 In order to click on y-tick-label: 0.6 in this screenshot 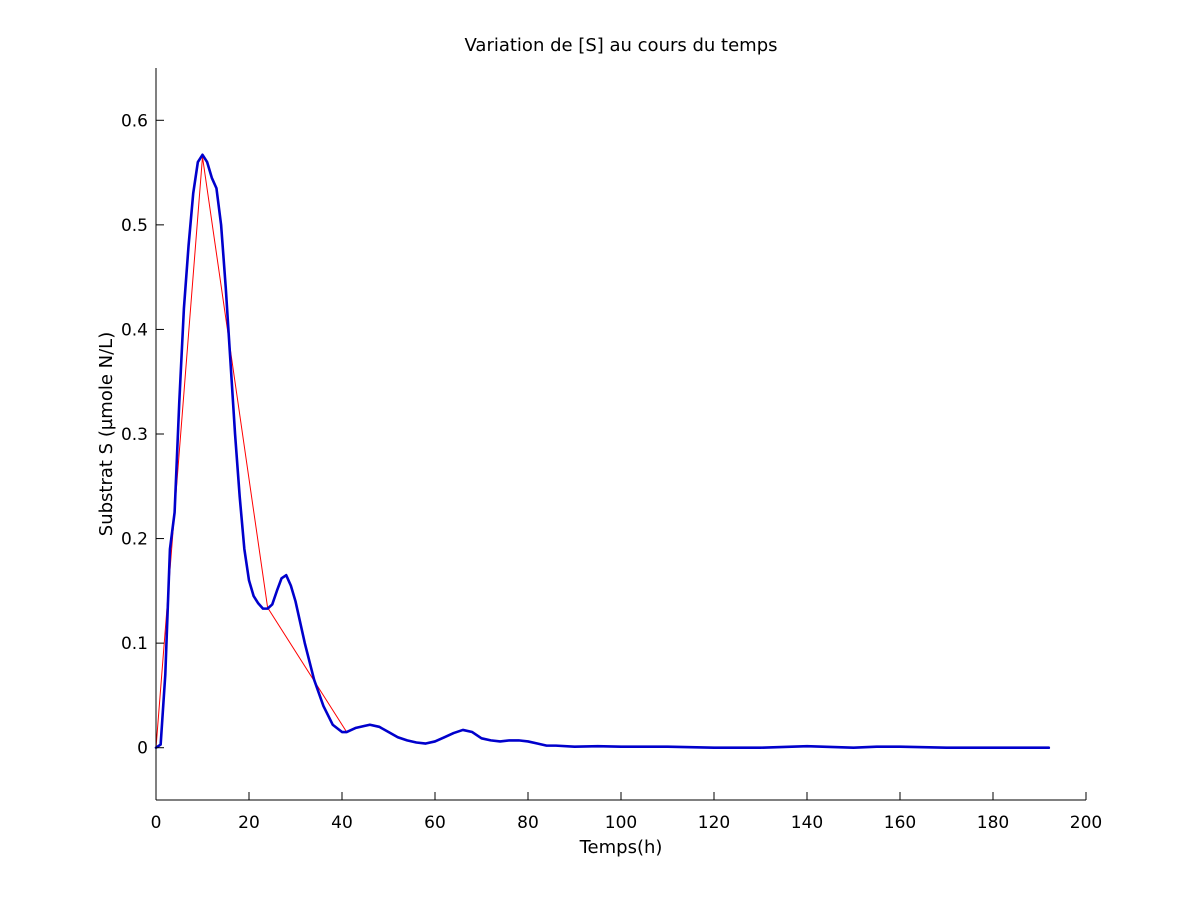, I will do `click(134, 121)`.